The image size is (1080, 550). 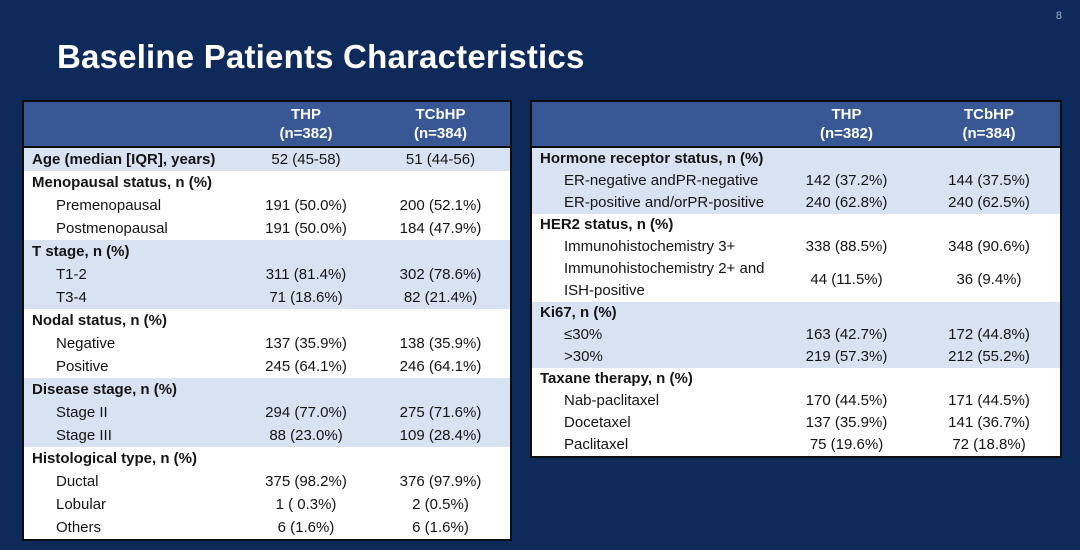 I want to click on thp-value: 75 (19.6%), so click(x=846, y=445).